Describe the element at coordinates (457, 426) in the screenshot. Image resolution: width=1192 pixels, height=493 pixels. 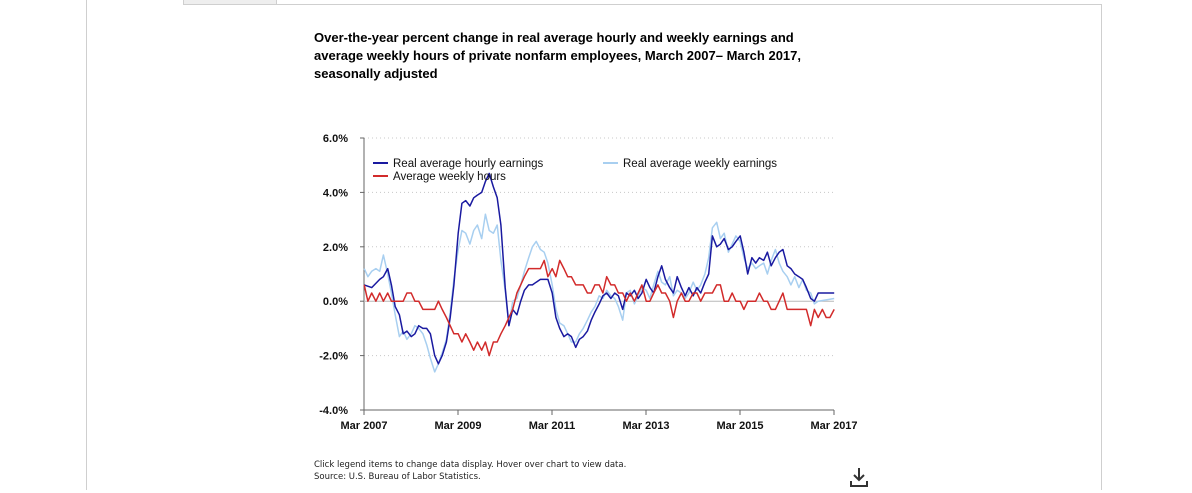
I see `x-tick-label: Mar 2009` at that location.